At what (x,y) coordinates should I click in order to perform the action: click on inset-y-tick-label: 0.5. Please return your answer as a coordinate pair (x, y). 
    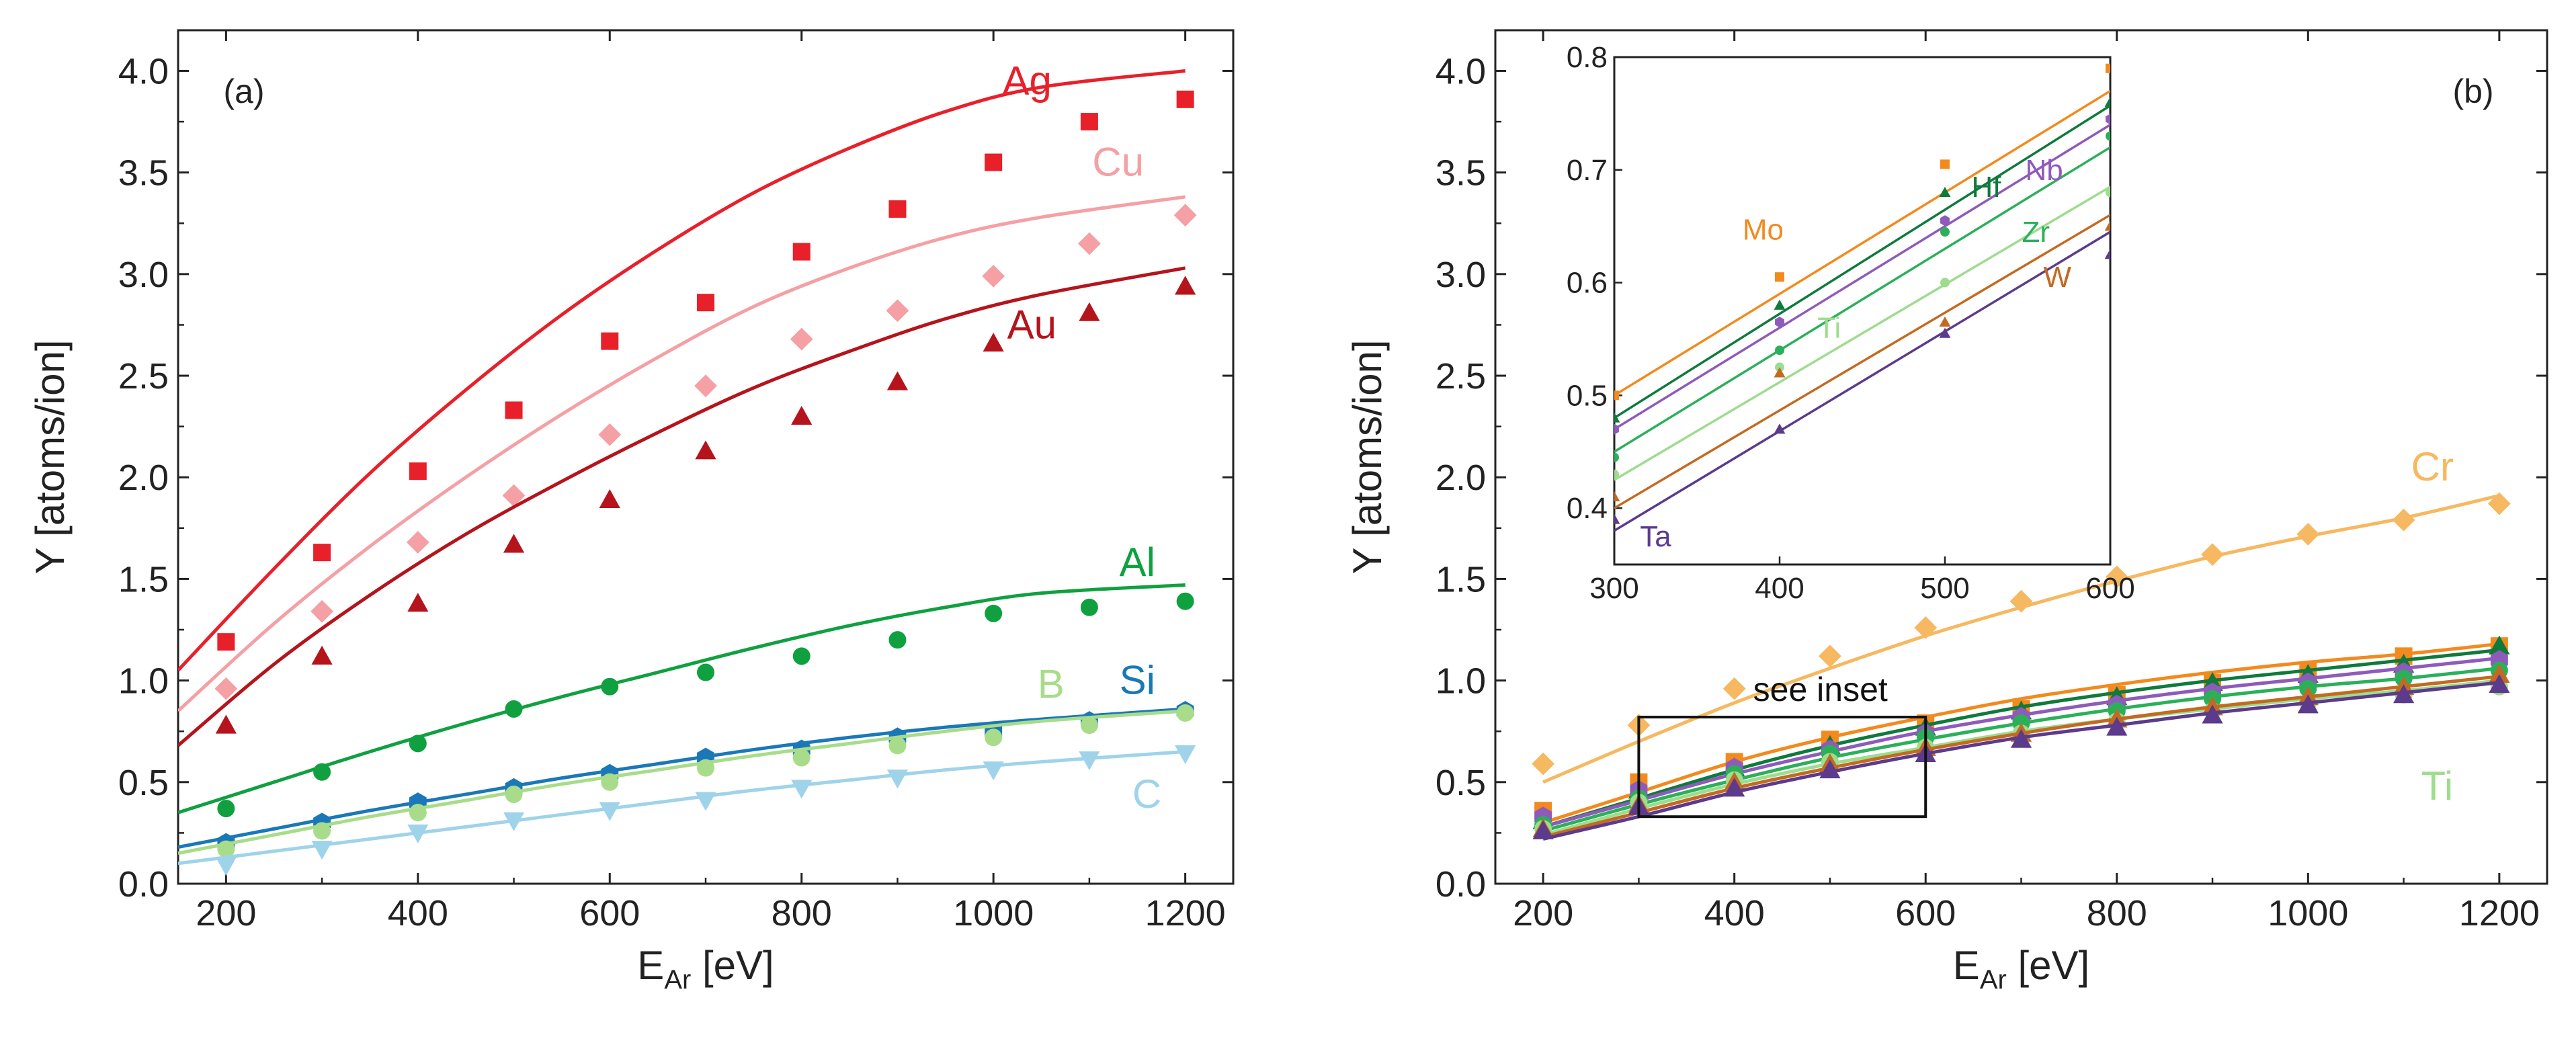
    Looking at the image, I should click on (1588, 395).